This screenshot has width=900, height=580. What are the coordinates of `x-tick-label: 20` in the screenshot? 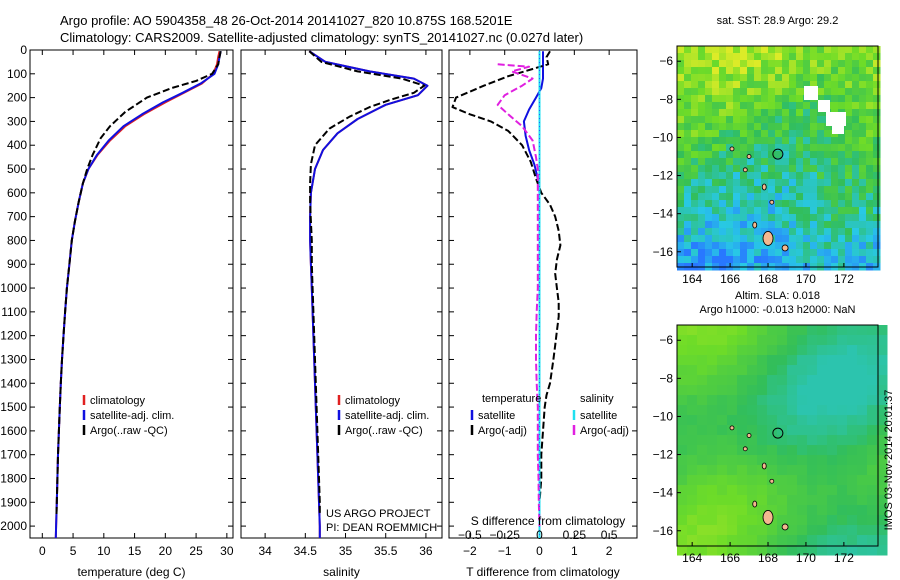 It's located at (166, 551).